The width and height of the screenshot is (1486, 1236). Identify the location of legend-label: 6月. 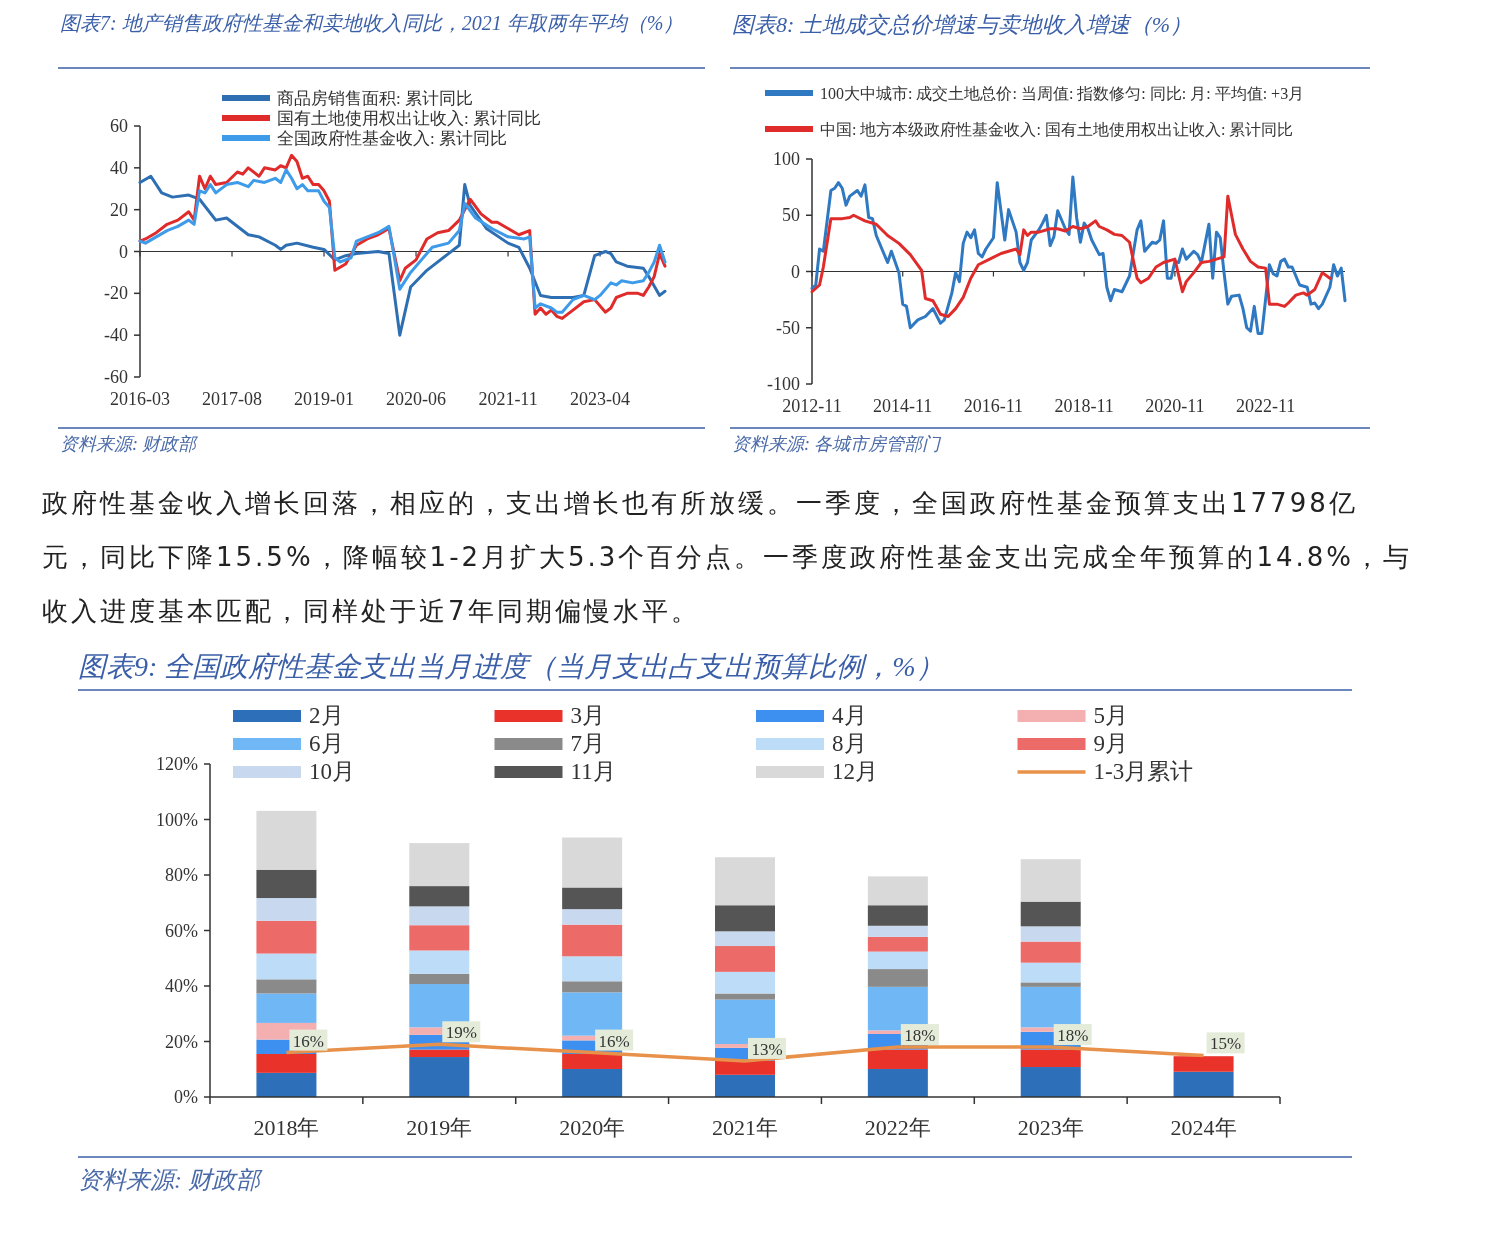
(326, 744).